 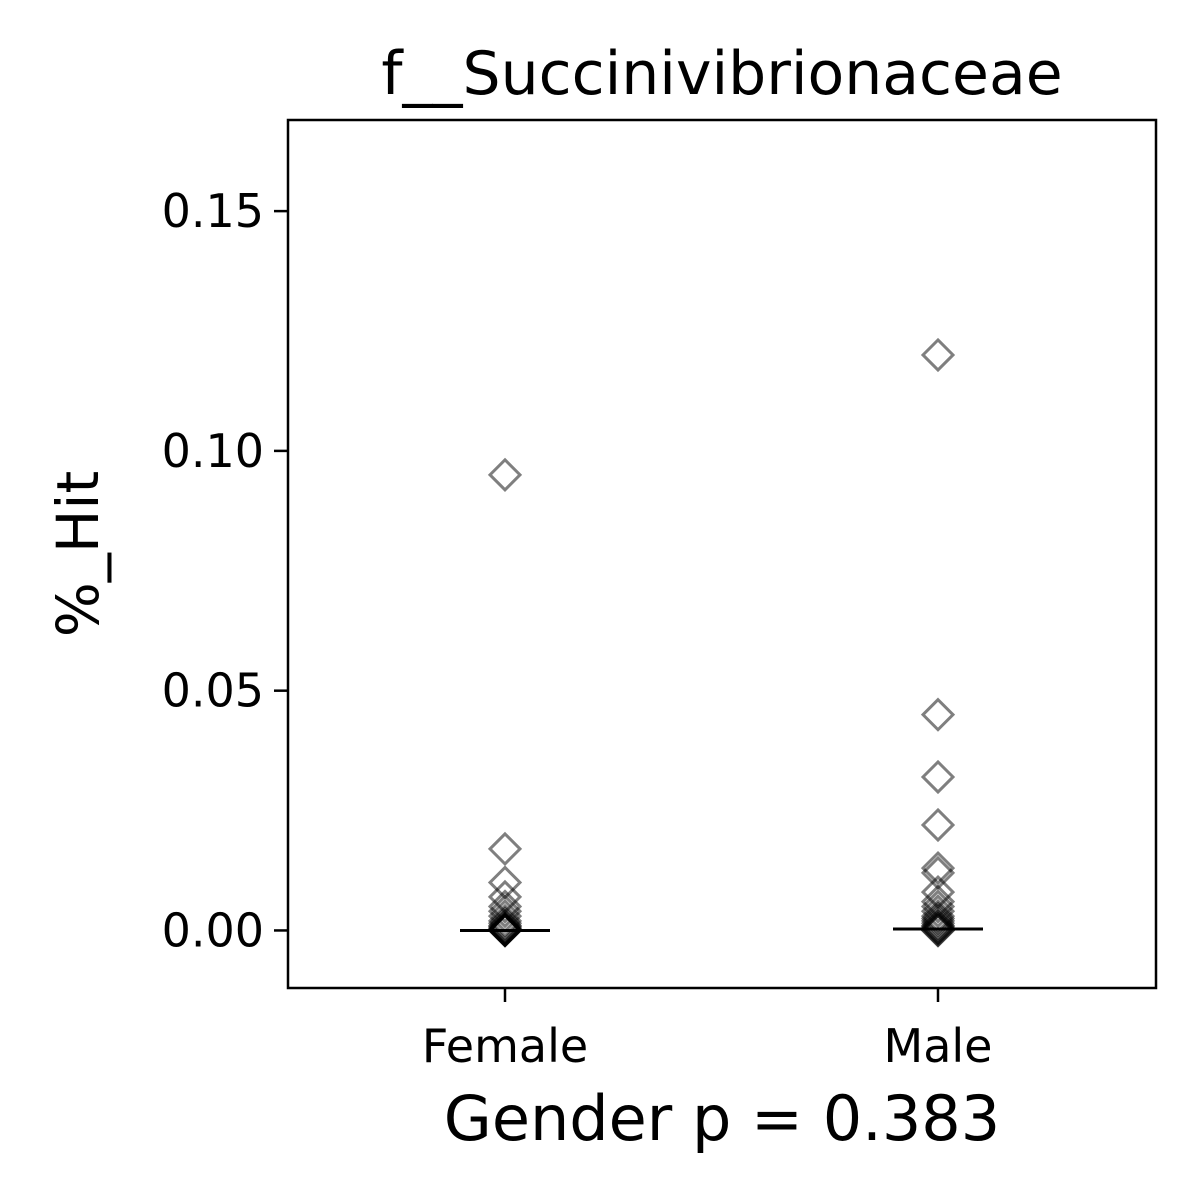 What do you see at coordinates (225, 570) in the screenshot?
I see `y-axis: 0.00 0.05 0.10 0.15` at bounding box center [225, 570].